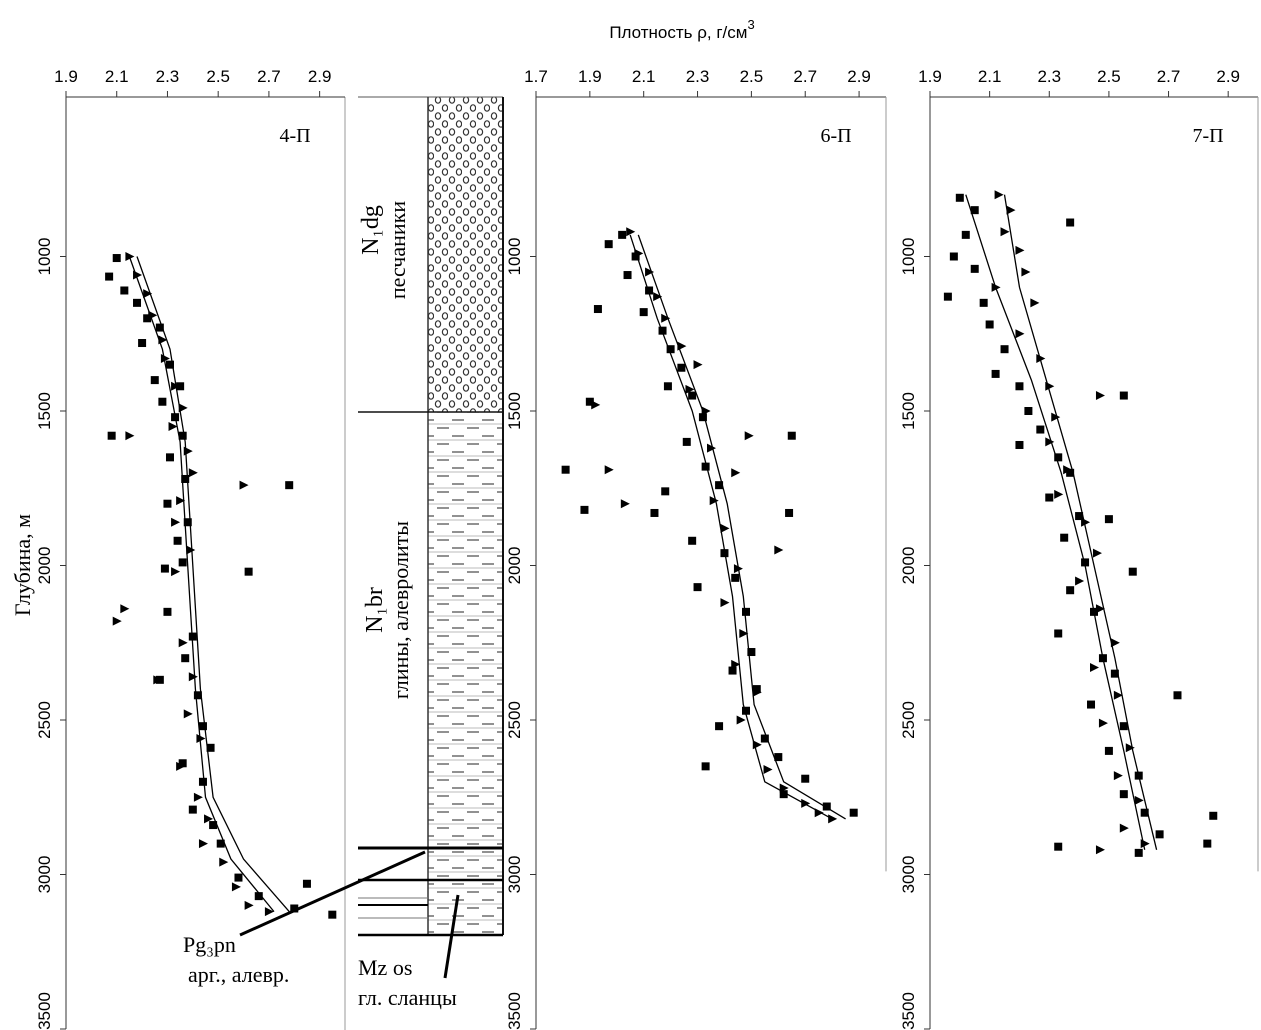  What do you see at coordinates (514, 566) in the screenshot?
I see `y-tick-label: 2000` at bounding box center [514, 566].